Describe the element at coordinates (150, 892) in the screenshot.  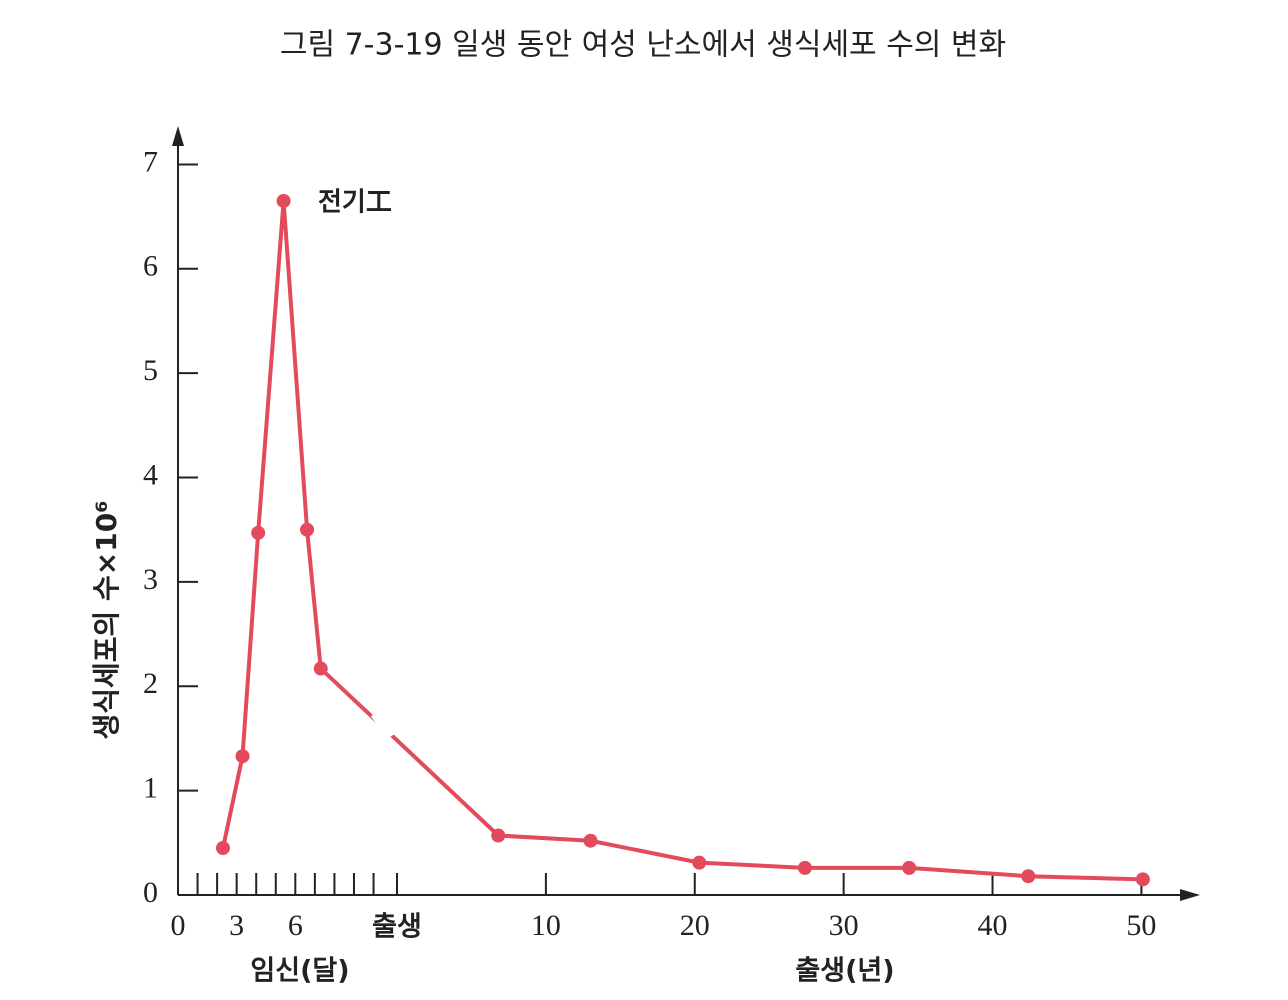
I see `y-tick-label: 0` at that location.